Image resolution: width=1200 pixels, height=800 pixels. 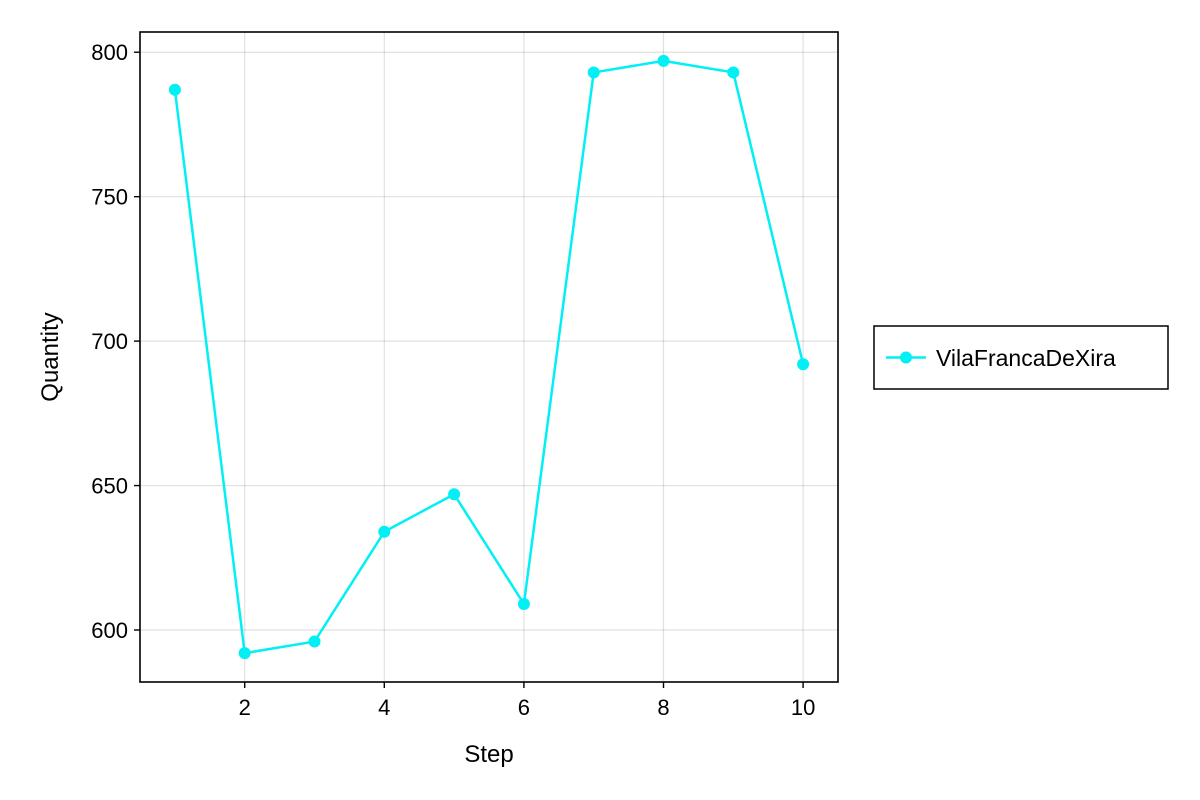 I want to click on x-tick-label: 2, so click(x=245, y=707).